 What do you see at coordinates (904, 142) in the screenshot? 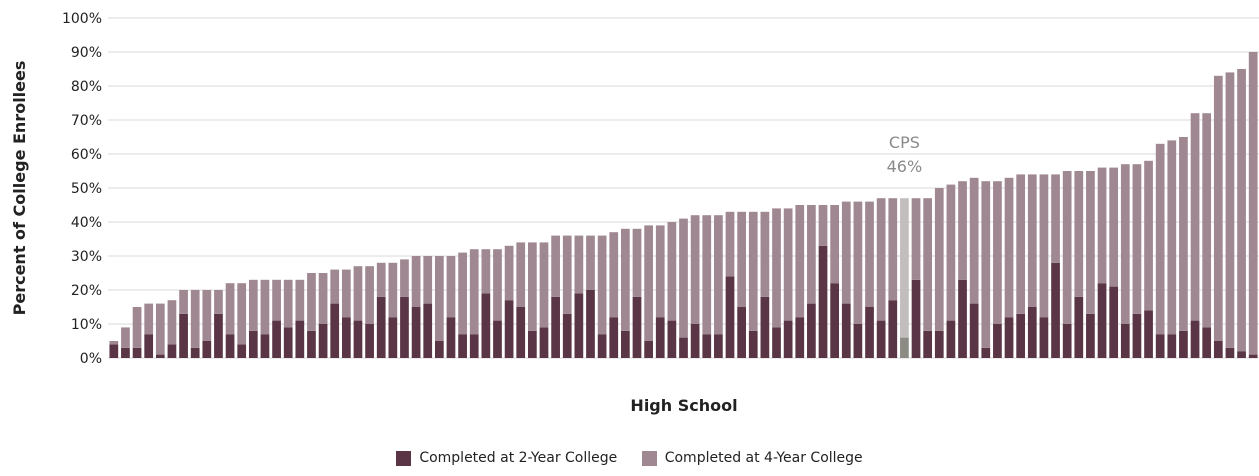
I see `cps-annotation-label: CPS` at bounding box center [904, 142].